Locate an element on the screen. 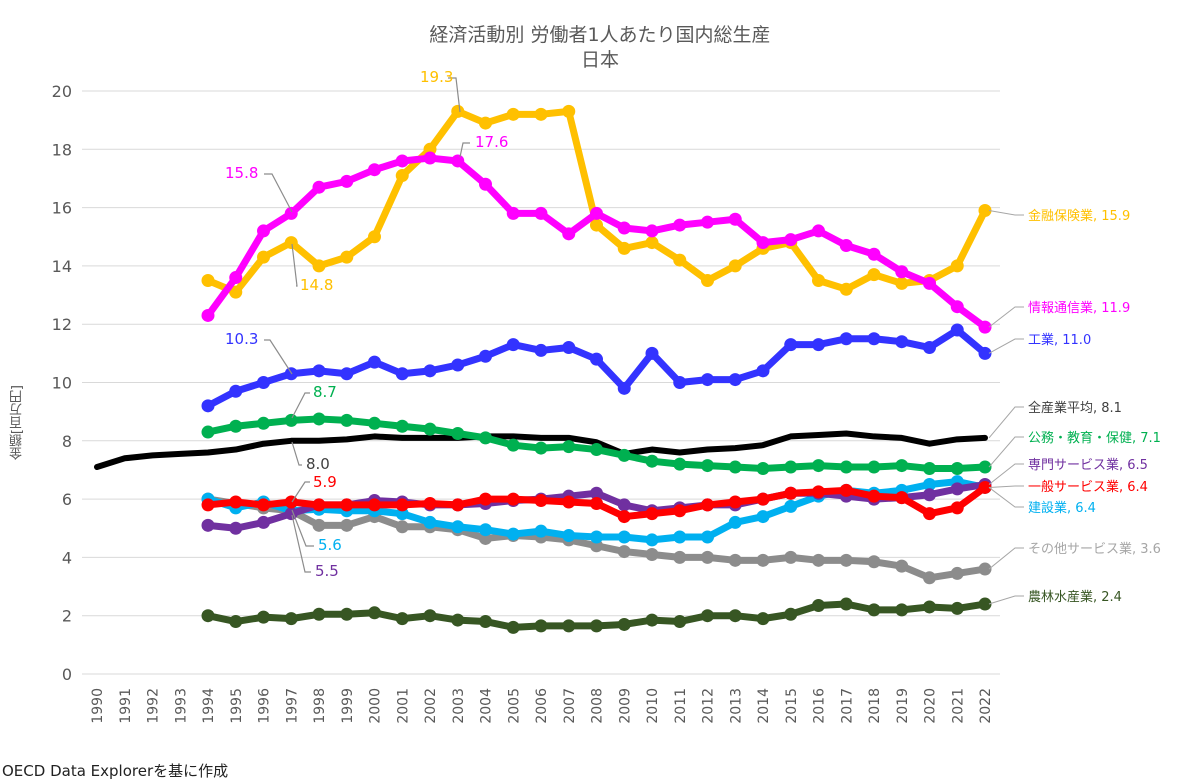  x-tick-label: 2019 is located at coordinates (903, 706).